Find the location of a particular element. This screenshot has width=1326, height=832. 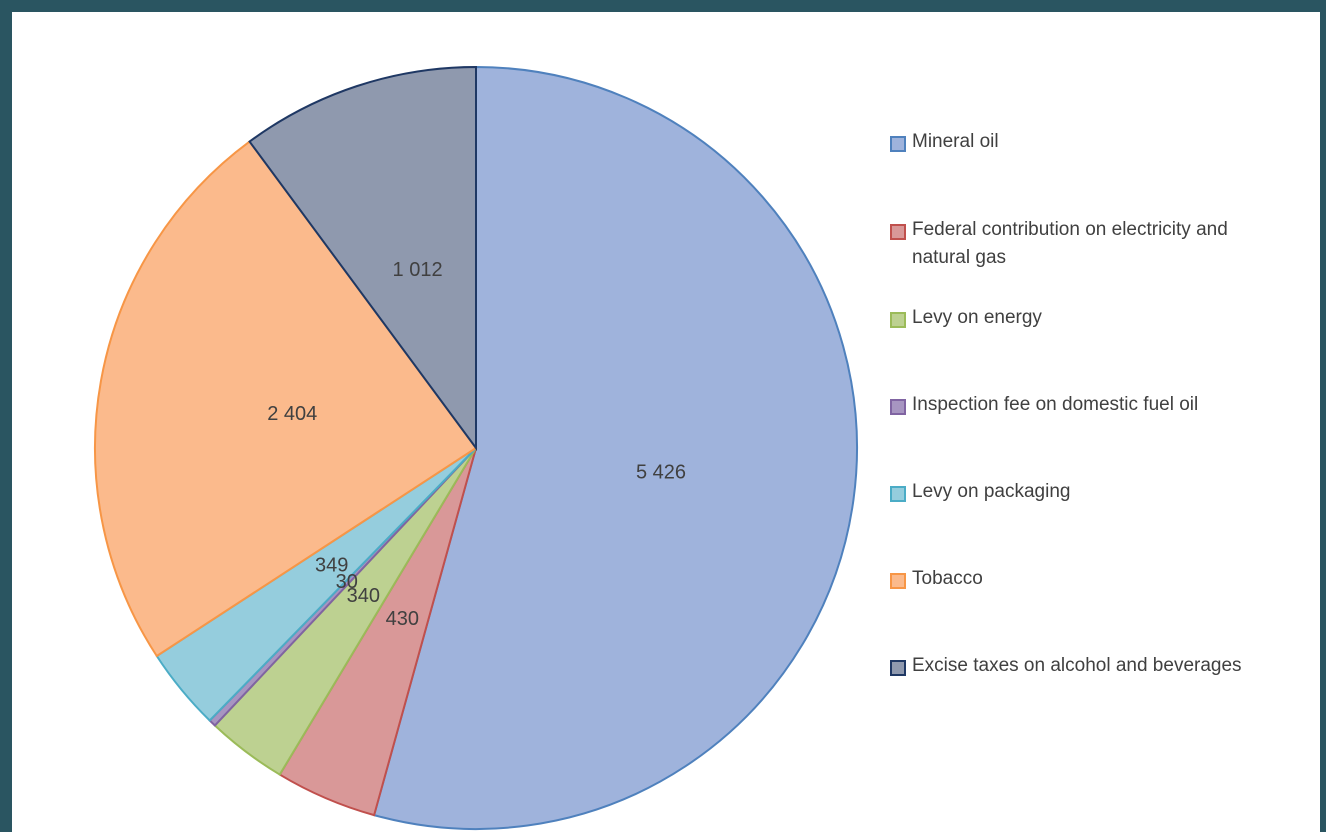

data-label: 430 is located at coordinates (402, 619).